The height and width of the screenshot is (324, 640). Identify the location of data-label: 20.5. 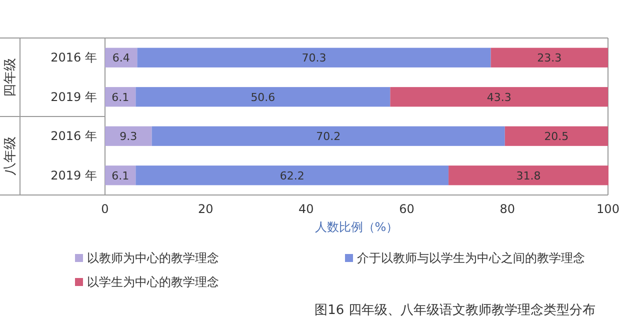
(556, 137).